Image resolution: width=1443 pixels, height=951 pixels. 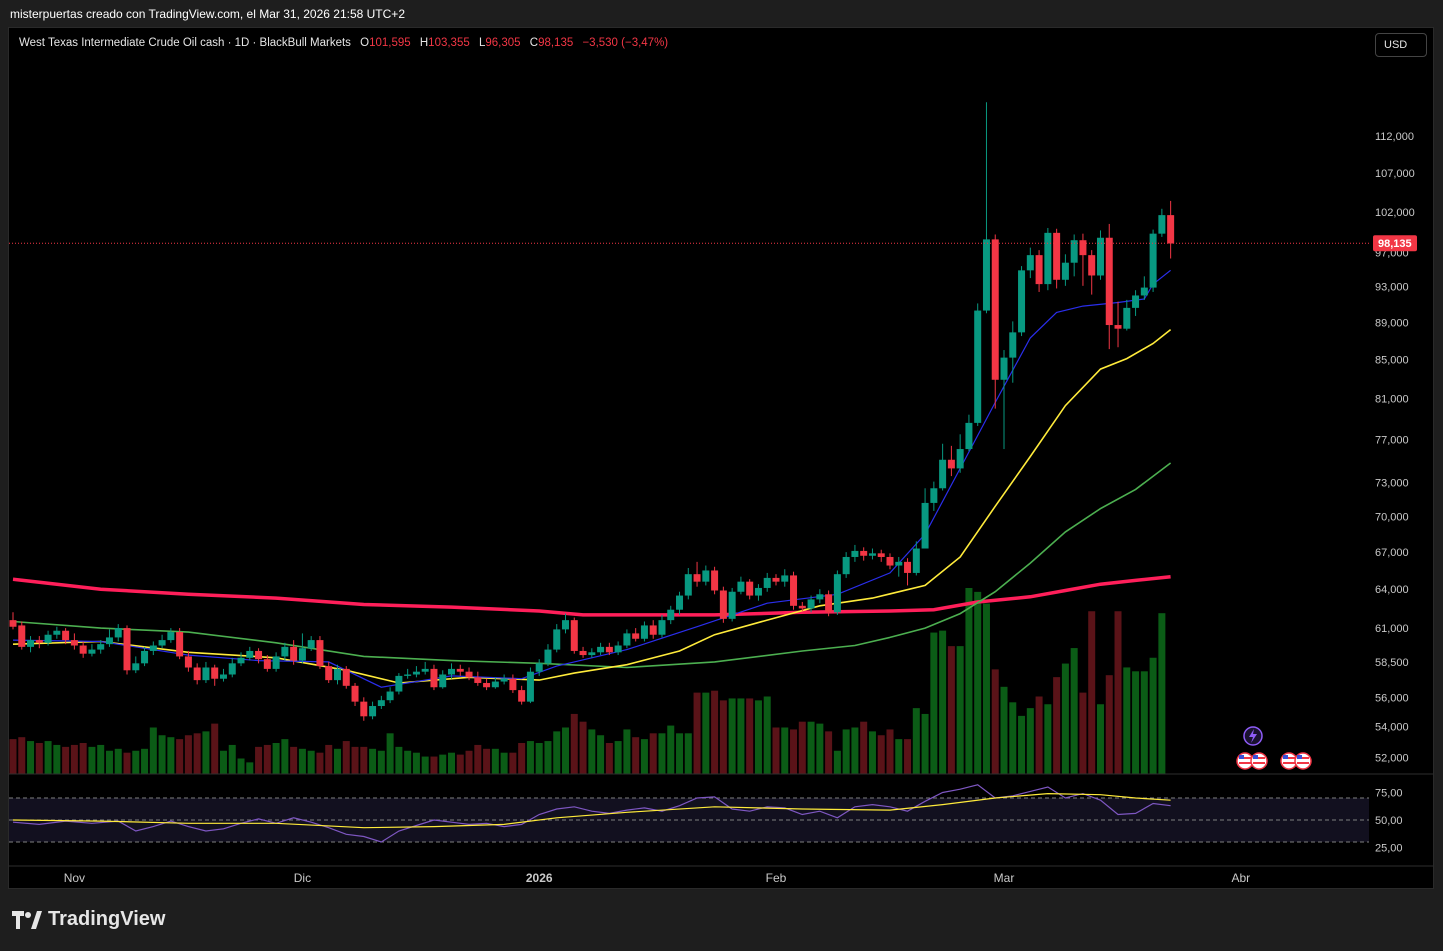 I want to click on flag-canton, so click(x=1255, y=757).